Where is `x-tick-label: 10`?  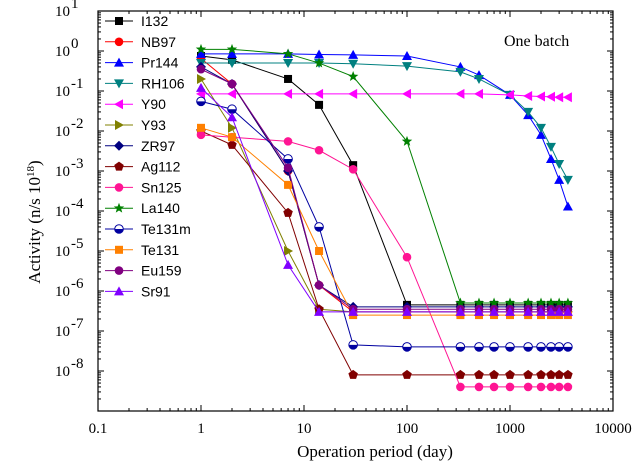
x-tick-label: 10 is located at coordinates (304, 429).